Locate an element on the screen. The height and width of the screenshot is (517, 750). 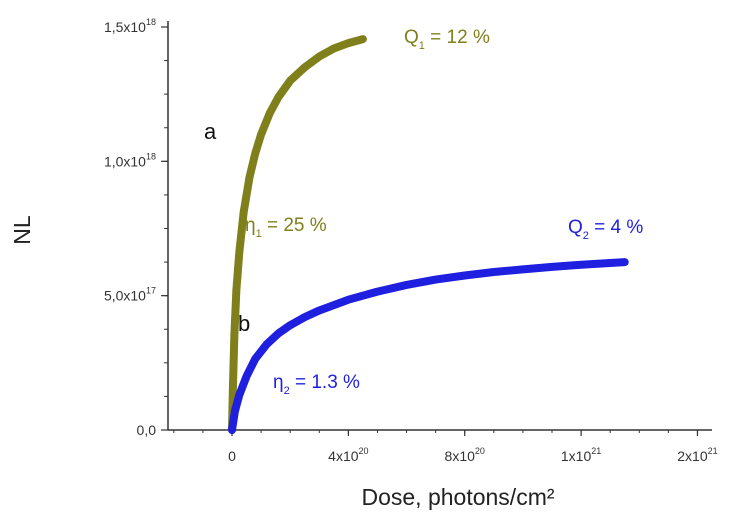
q2-annotation: Q2 = 4 % is located at coordinates (605, 229).